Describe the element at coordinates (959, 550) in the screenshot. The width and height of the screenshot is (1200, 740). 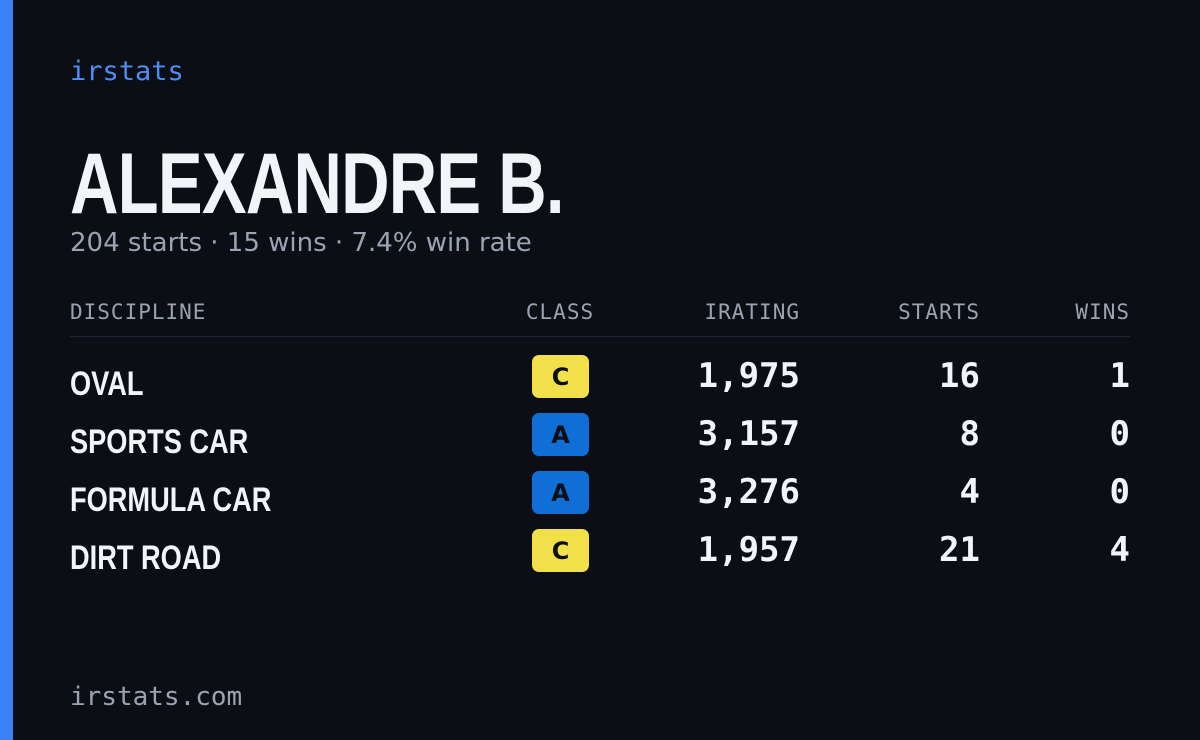
I see `starts: 21` at that location.